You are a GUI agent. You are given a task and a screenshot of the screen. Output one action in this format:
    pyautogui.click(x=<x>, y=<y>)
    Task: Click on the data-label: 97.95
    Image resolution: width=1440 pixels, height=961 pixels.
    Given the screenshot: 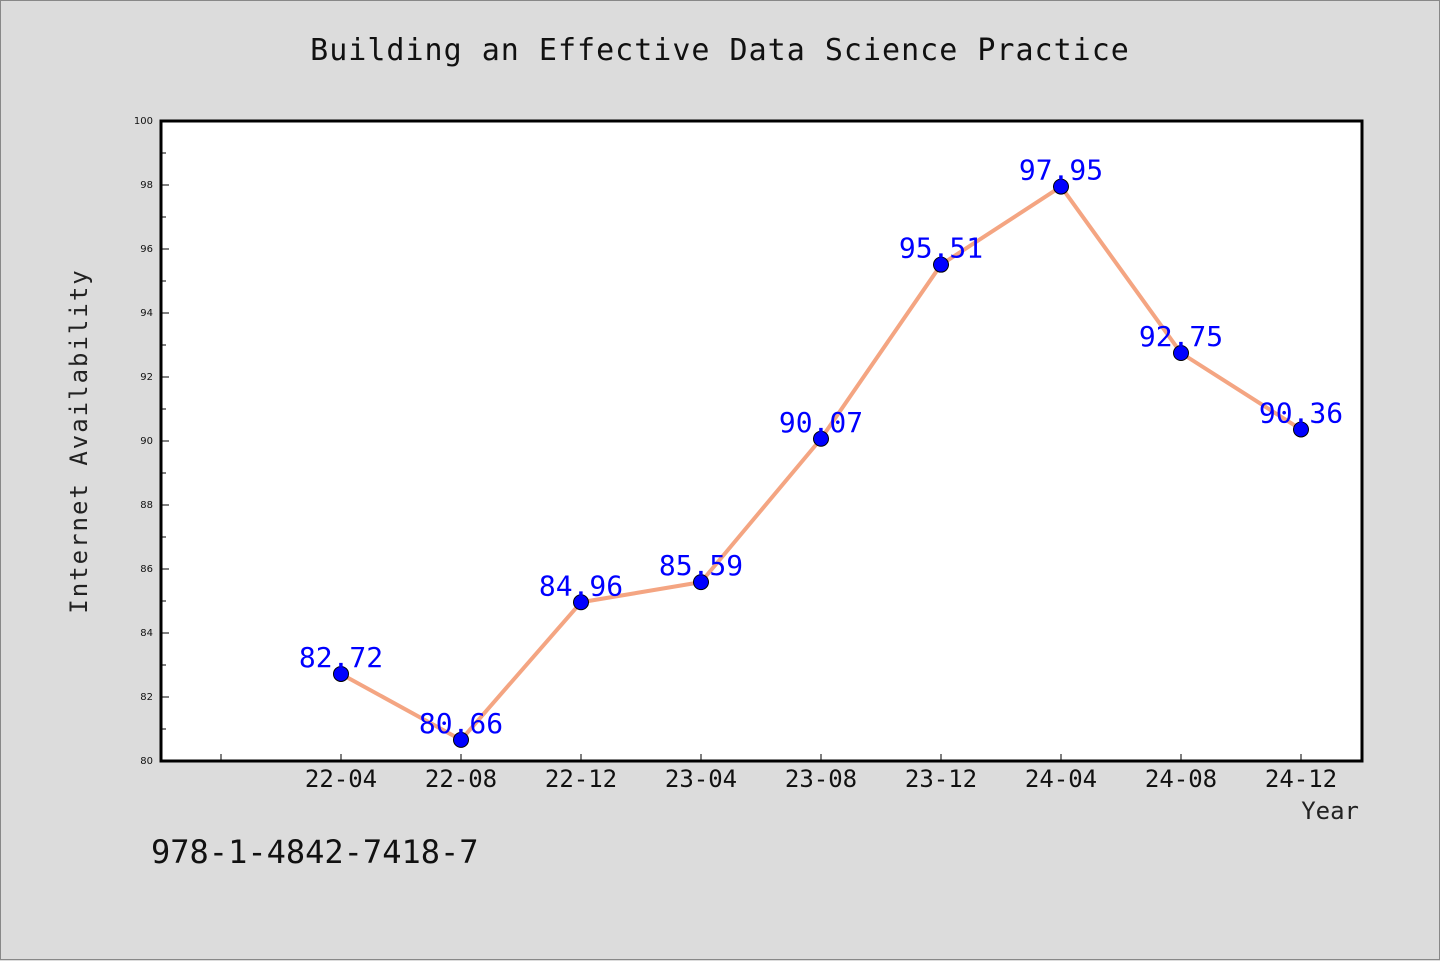 What is the action you would take?
    pyautogui.click(x=1061, y=170)
    